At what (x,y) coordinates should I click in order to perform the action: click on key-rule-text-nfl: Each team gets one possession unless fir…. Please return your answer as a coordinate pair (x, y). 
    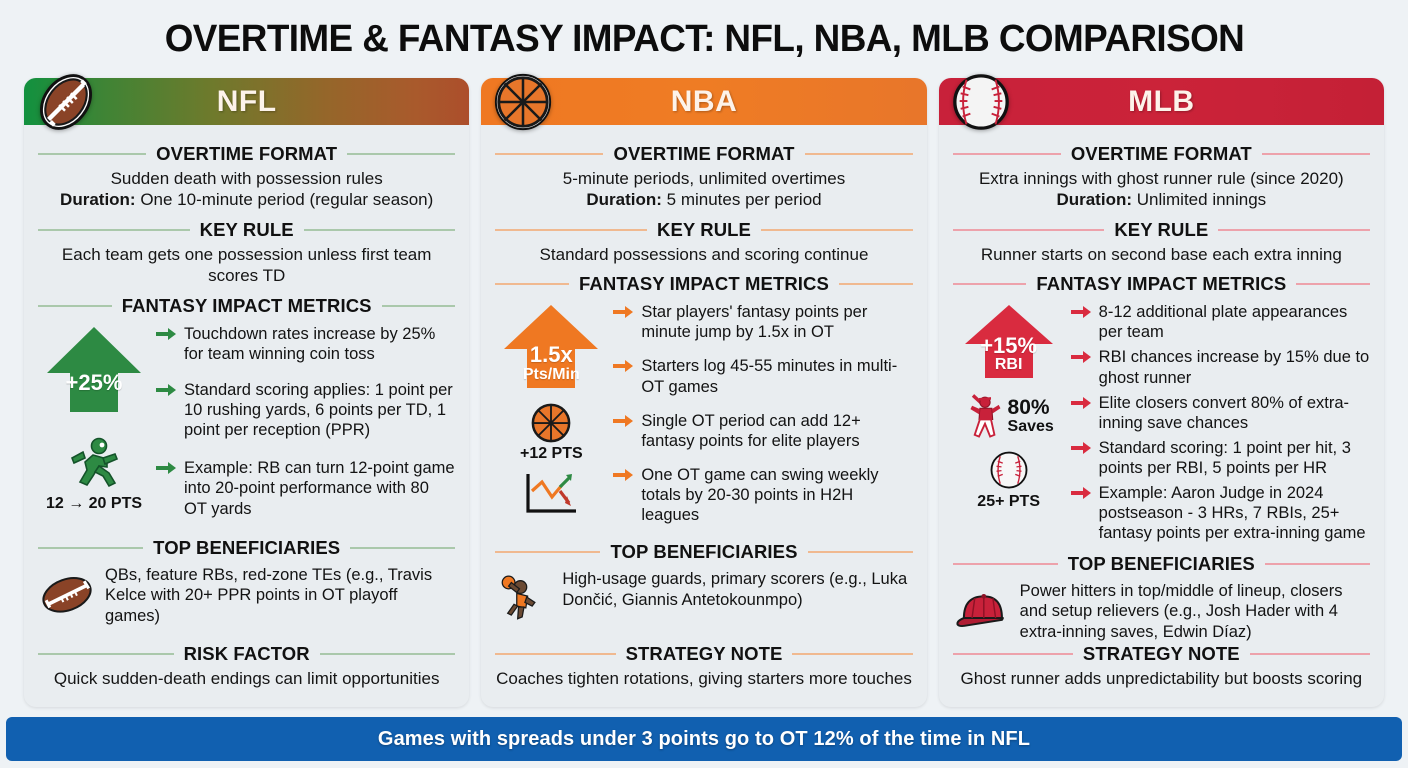
    Looking at the image, I should click on (246, 265).